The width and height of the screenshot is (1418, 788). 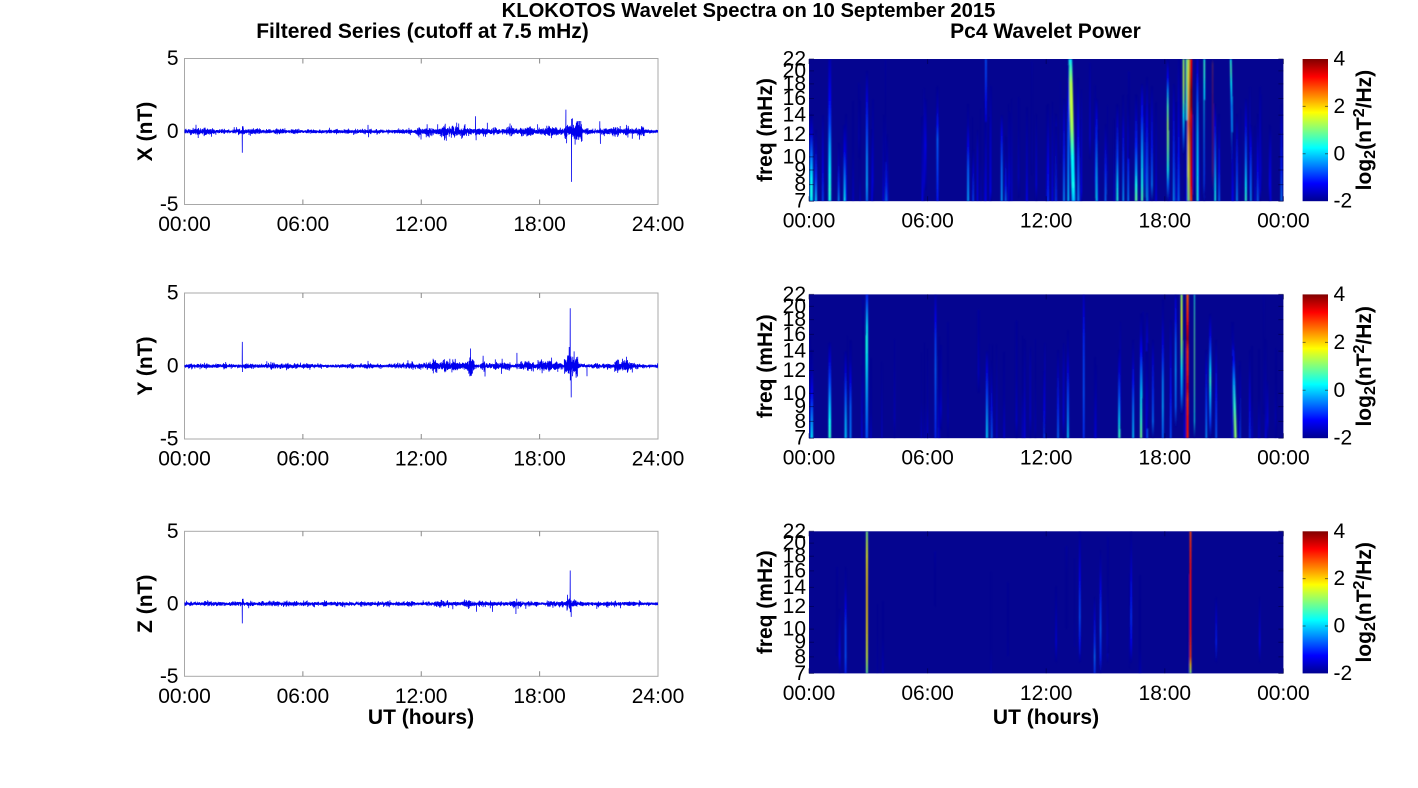 What do you see at coordinates (145, 131) in the screenshot?
I see `svg-text: X (nT)` at bounding box center [145, 131].